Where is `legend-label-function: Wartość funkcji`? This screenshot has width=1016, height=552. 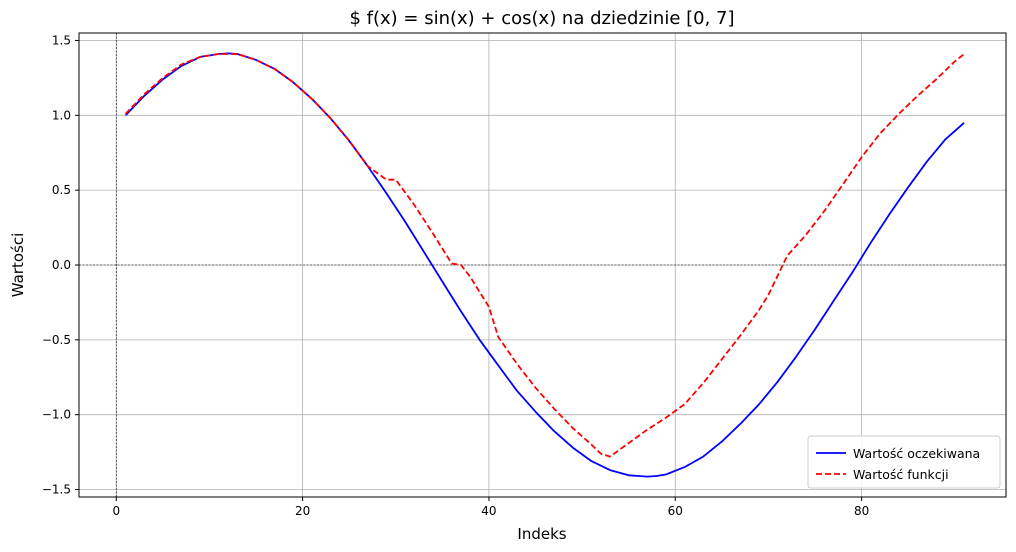
legend-label-function: Wartość funkcji is located at coordinates (901, 474).